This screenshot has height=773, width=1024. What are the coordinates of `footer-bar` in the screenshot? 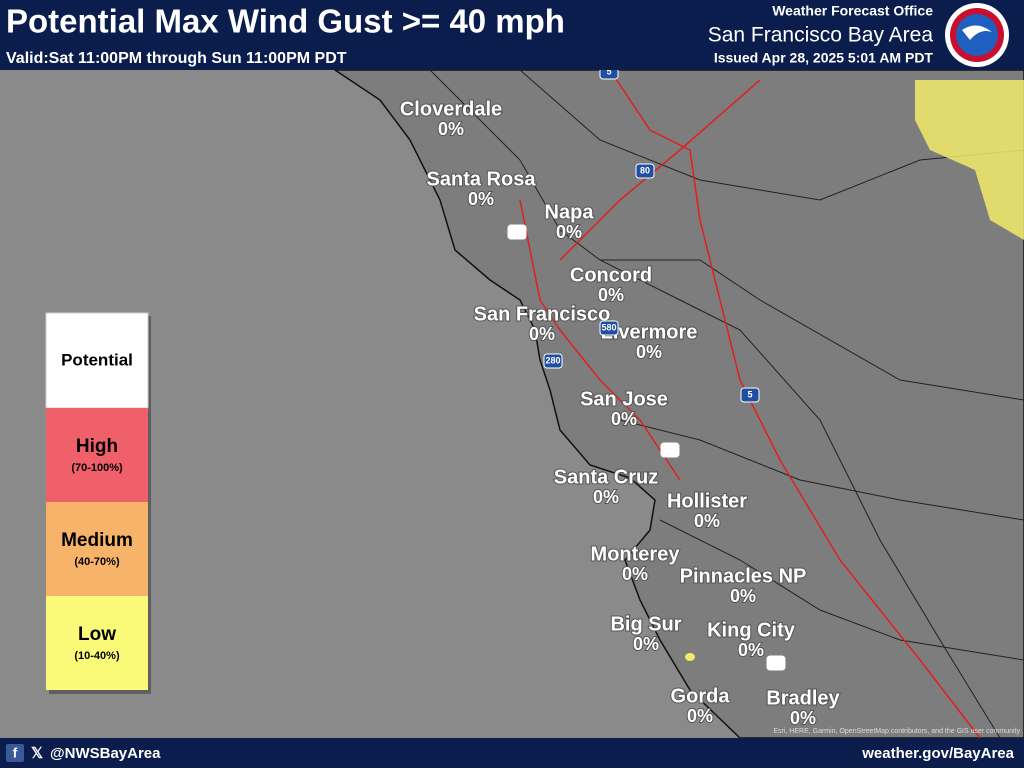 It's located at (512, 753).